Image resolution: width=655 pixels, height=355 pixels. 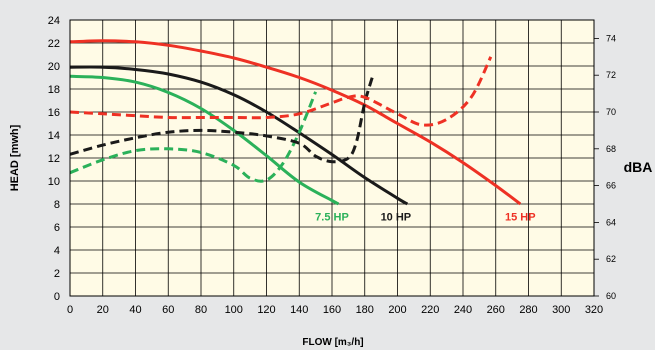 I want to click on y-tick-label: 14, so click(x=54, y=136).